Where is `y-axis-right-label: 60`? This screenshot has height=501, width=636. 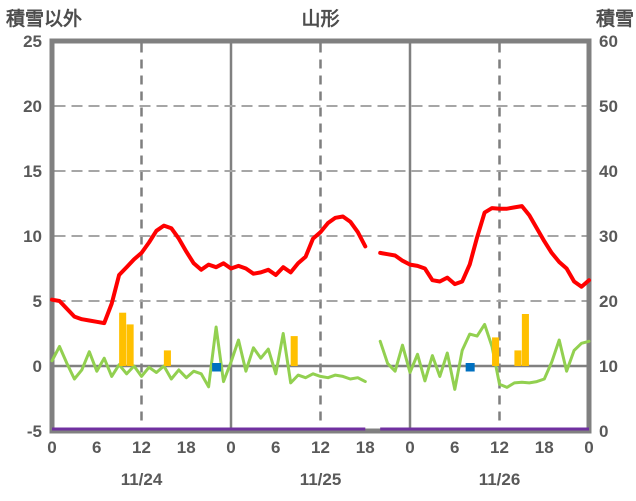
y-axis-right-label: 60 is located at coordinates (608, 41).